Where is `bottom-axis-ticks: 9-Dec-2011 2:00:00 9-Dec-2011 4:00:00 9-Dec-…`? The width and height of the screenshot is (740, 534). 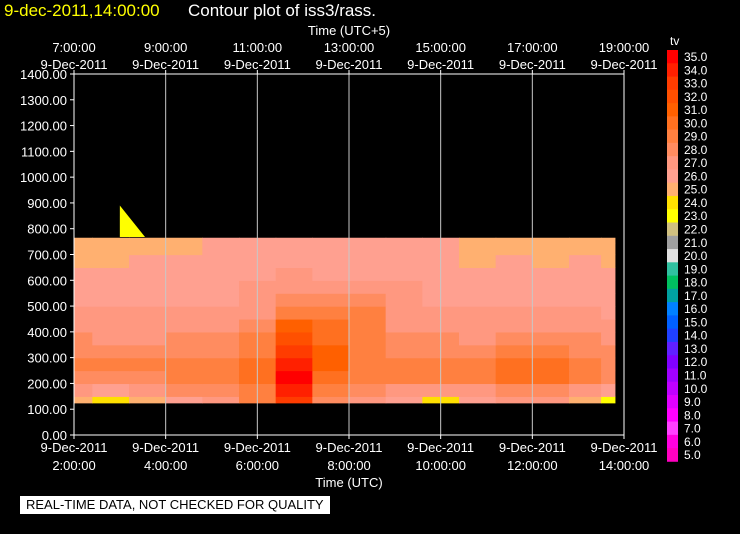
bottom-axis-ticks: 9-Dec-2011 2:00:00 9-Dec-2011 4:00:00 9-Dec-… is located at coordinates (349, 454).